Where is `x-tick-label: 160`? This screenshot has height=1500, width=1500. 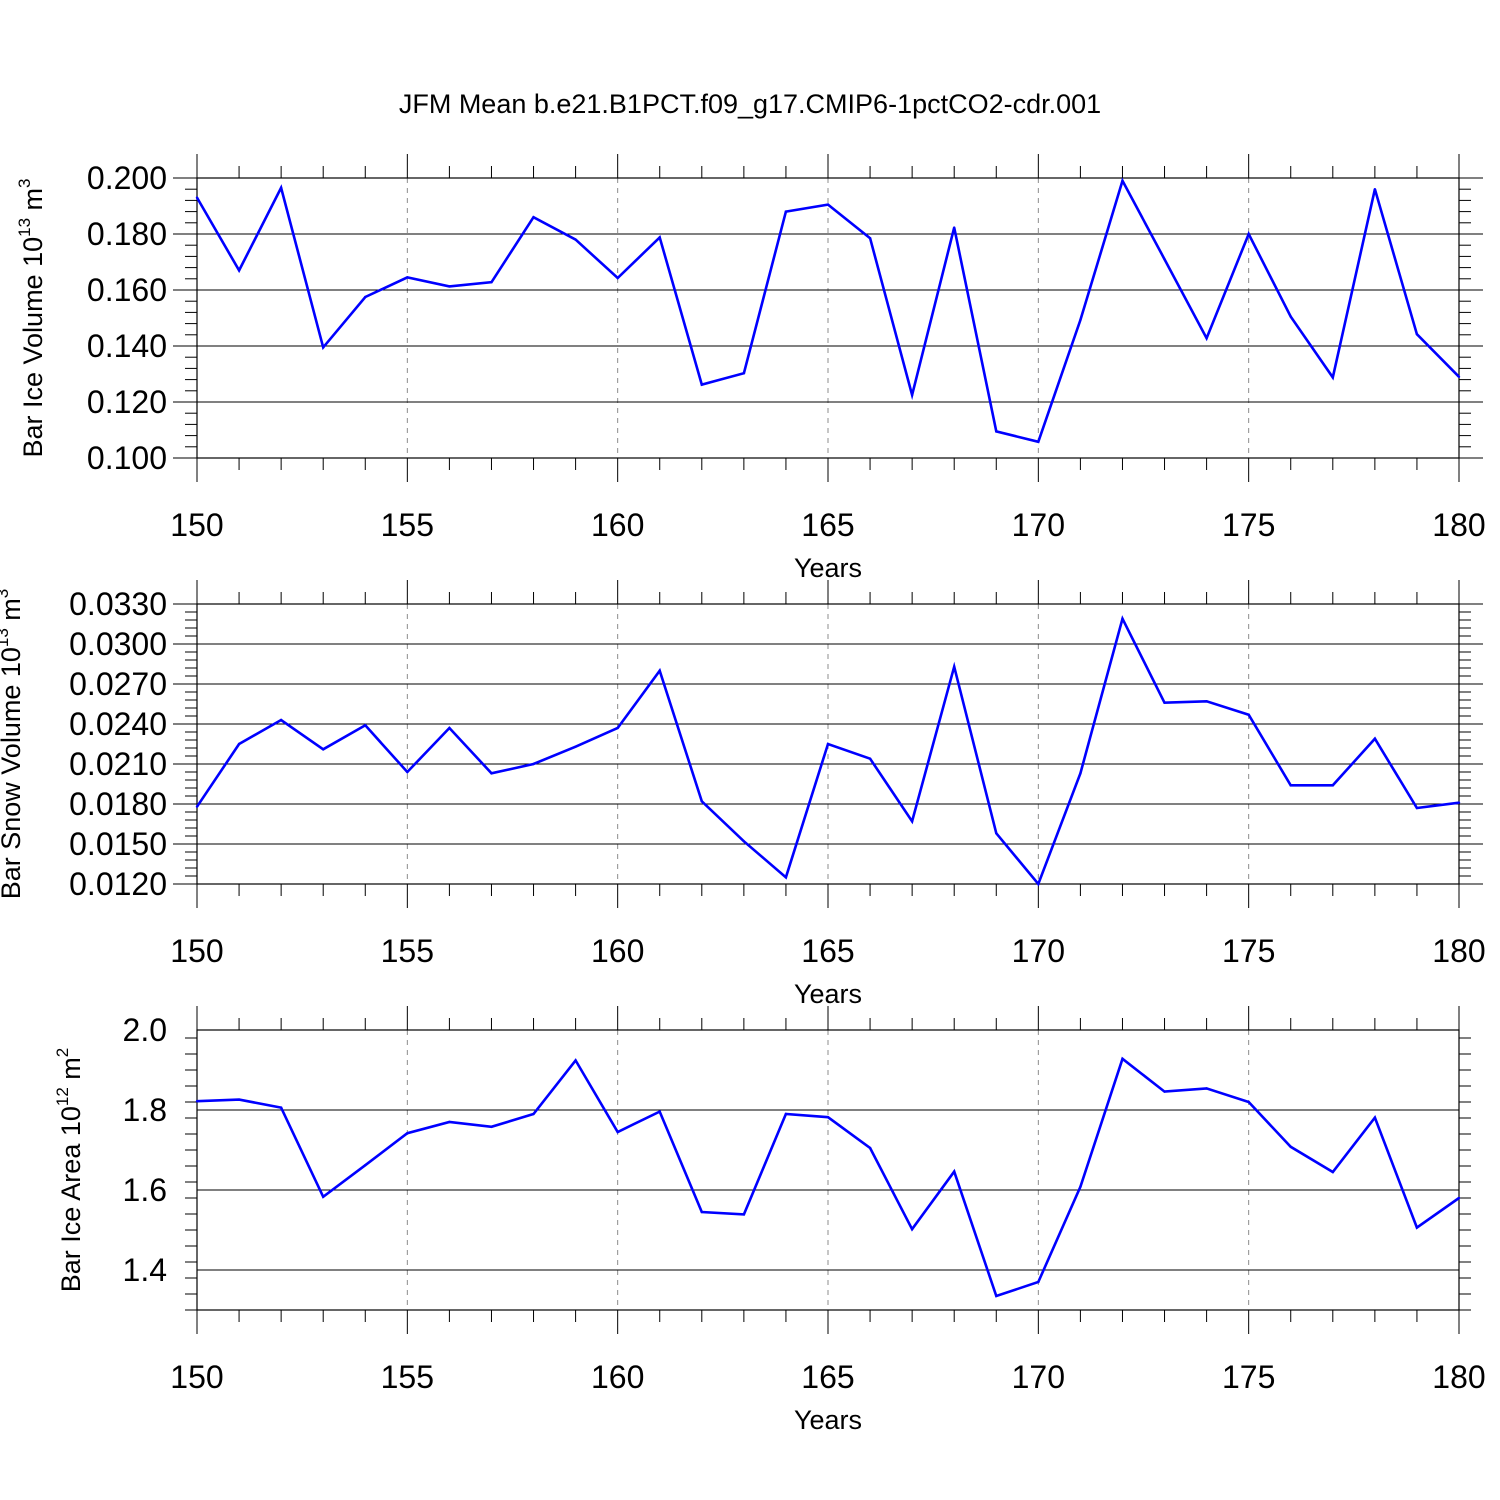
x-tick-label: 160 is located at coordinates (617, 951).